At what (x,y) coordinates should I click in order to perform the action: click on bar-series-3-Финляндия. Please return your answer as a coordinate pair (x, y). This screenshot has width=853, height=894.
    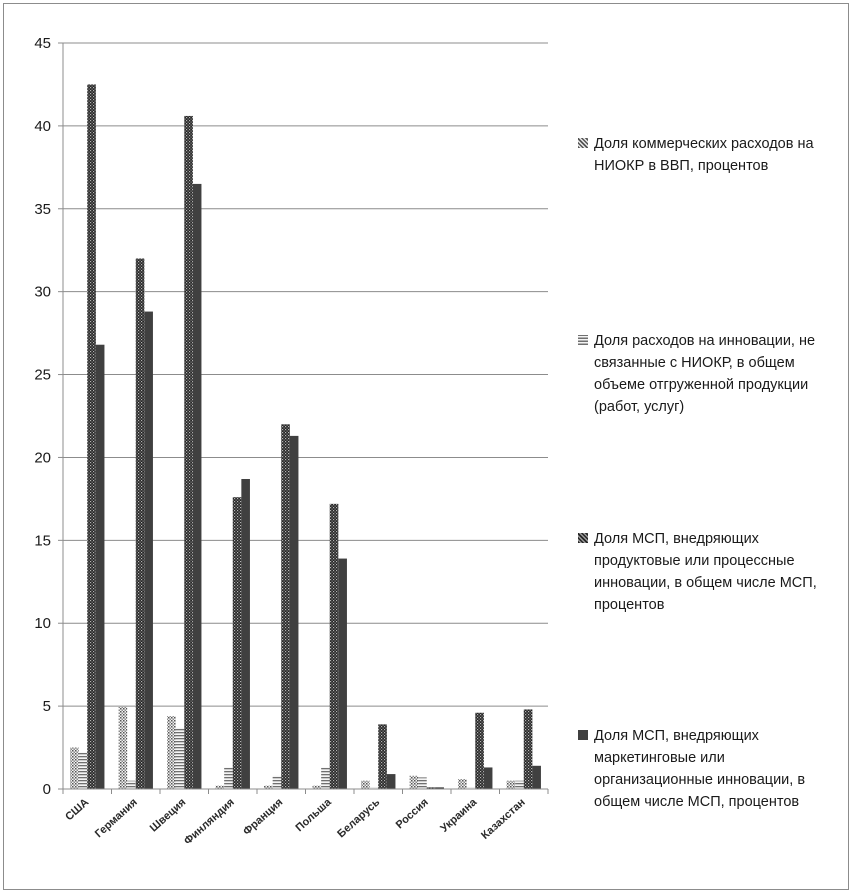
    Looking at the image, I should click on (237, 643).